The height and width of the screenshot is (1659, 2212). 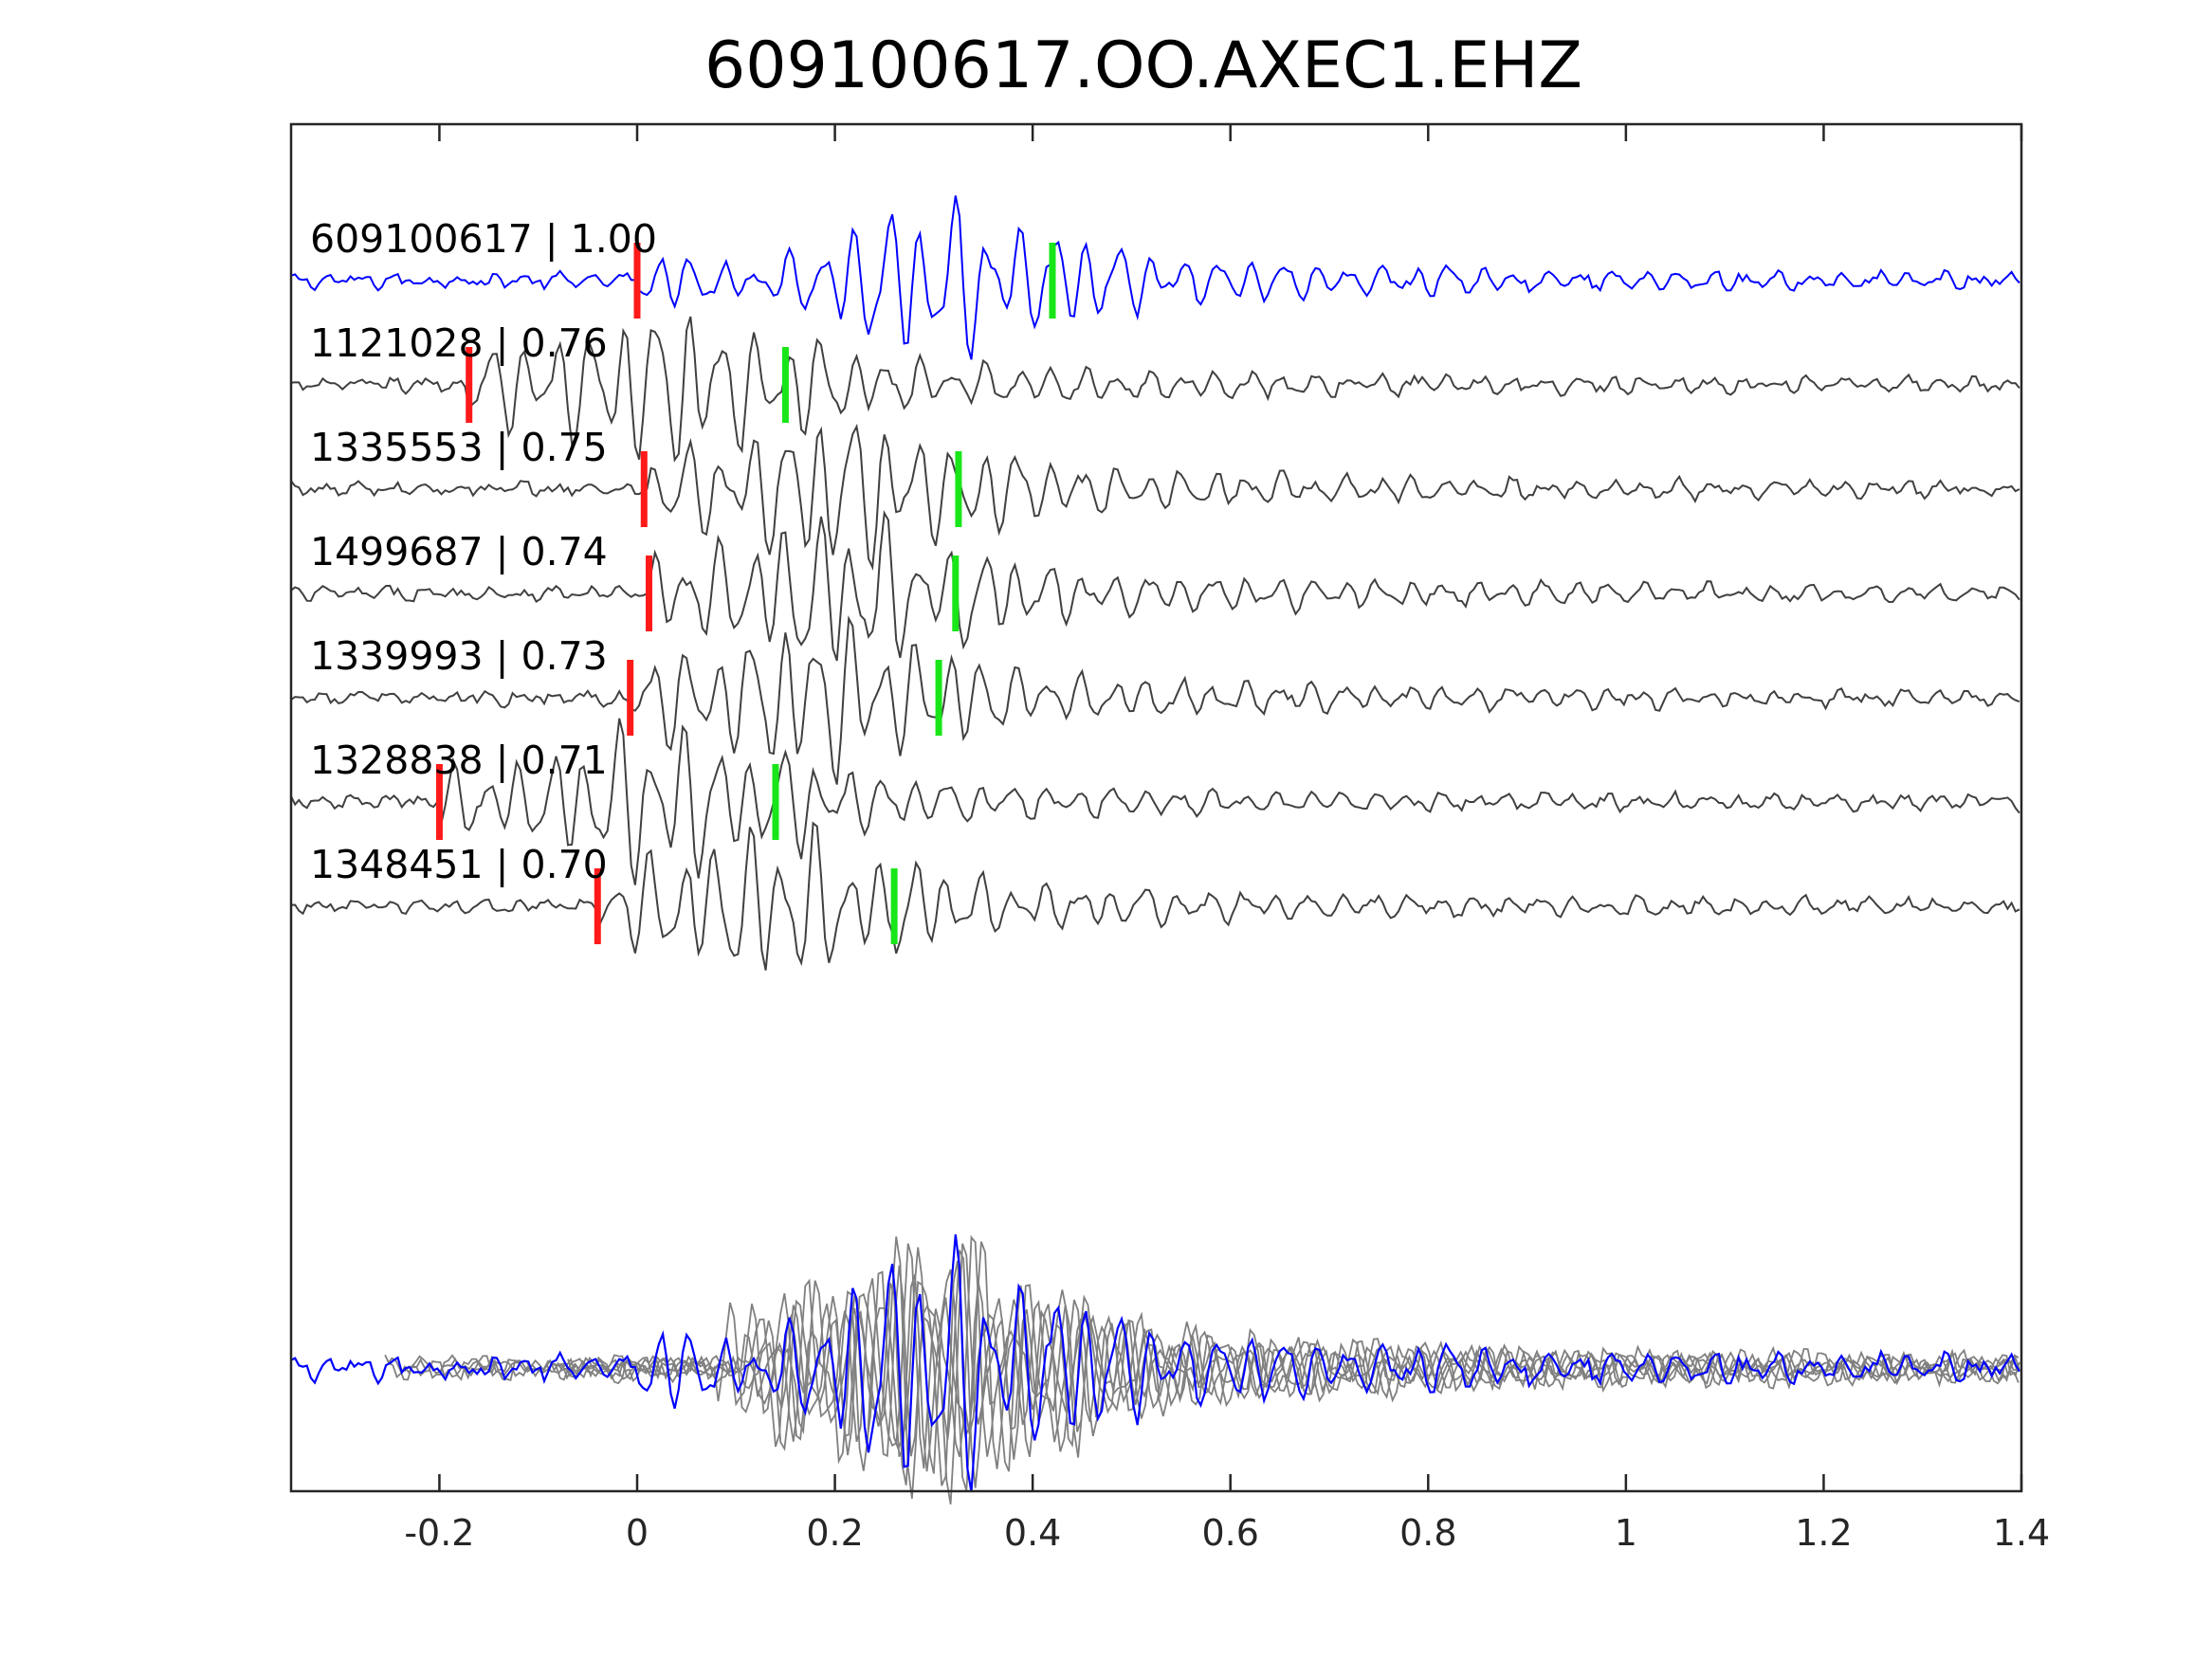 What do you see at coordinates (1143, 65) in the screenshot?
I see `chart-title: 609100617.OO.AXEC1.EHZ` at bounding box center [1143, 65].